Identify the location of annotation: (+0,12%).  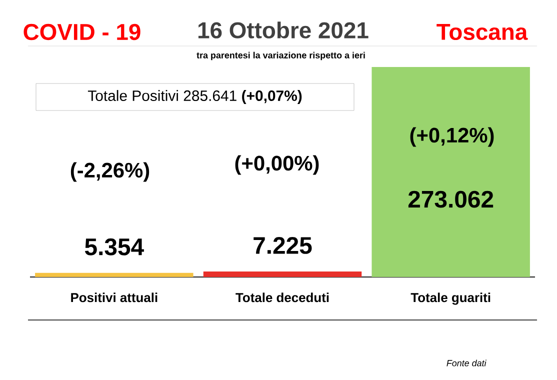
(452, 137).